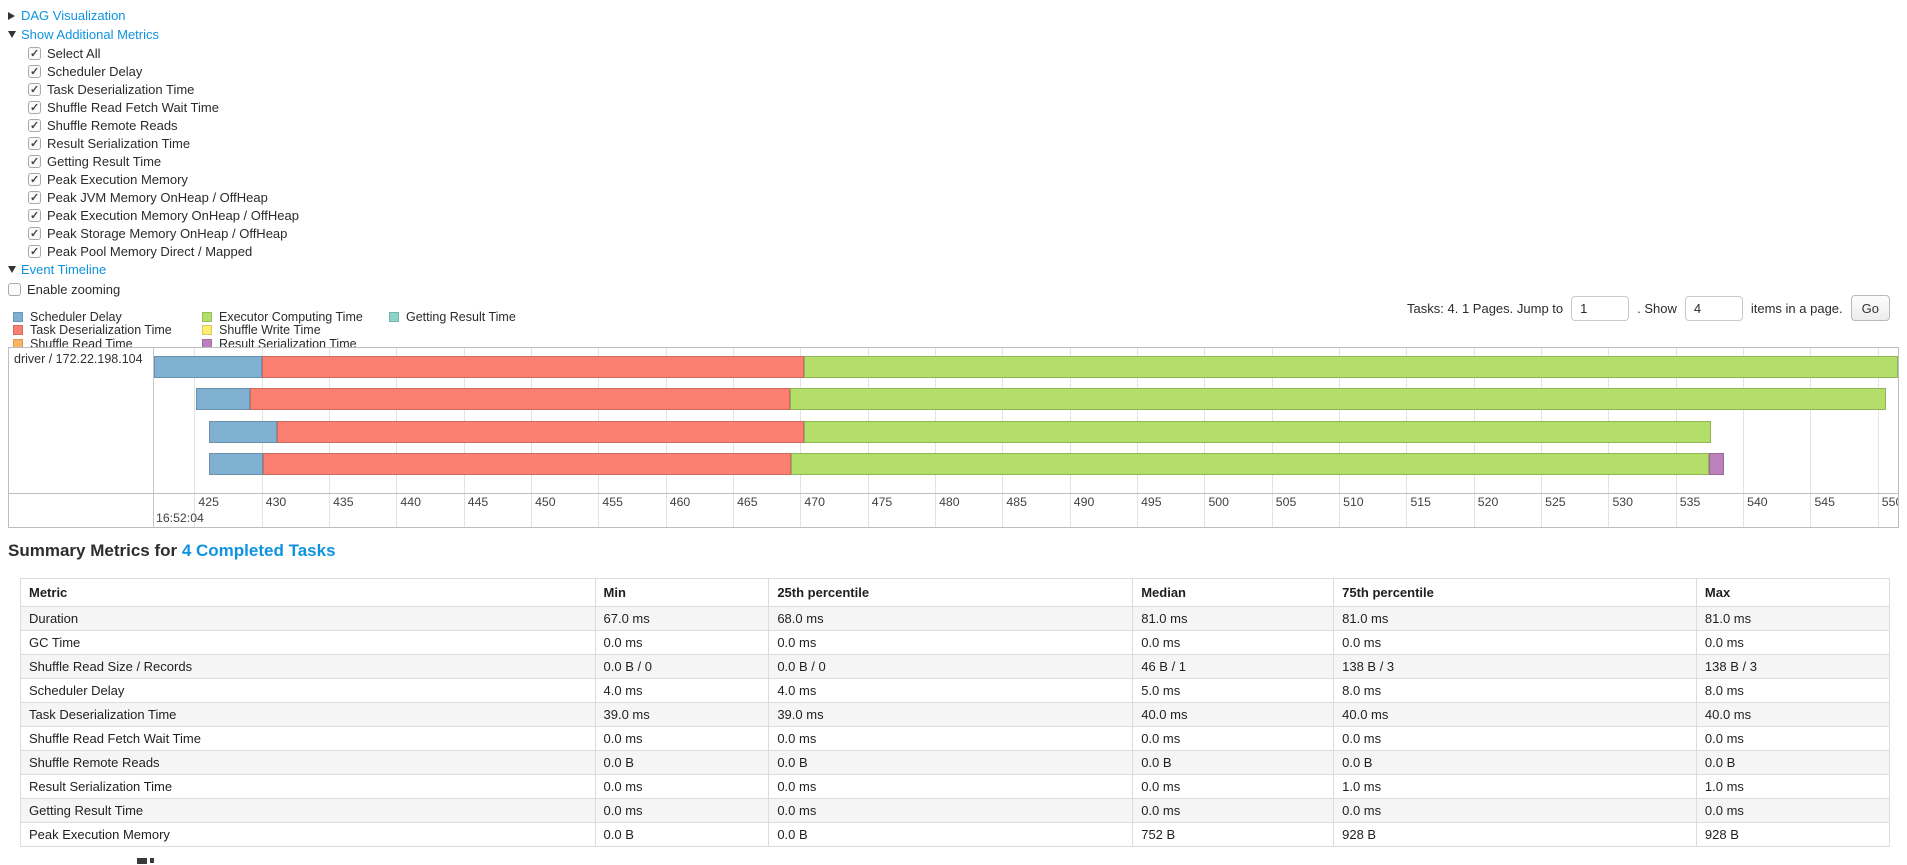  I want to click on axis-tick-label: 545, so click(1824, 502).